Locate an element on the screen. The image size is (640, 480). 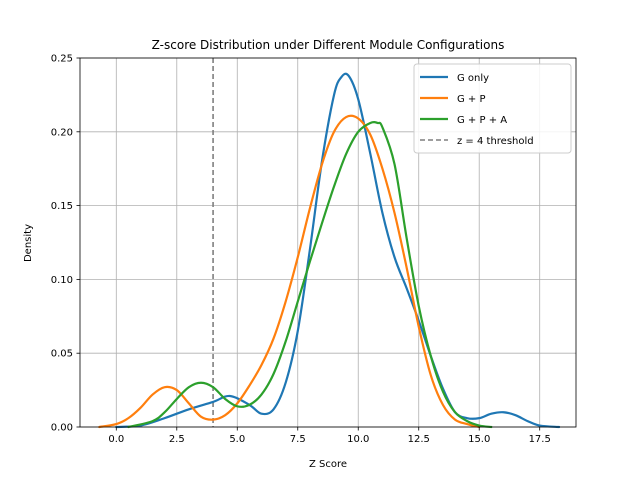
x-tick-label: 5.0 is located at coordinates (237, 439).